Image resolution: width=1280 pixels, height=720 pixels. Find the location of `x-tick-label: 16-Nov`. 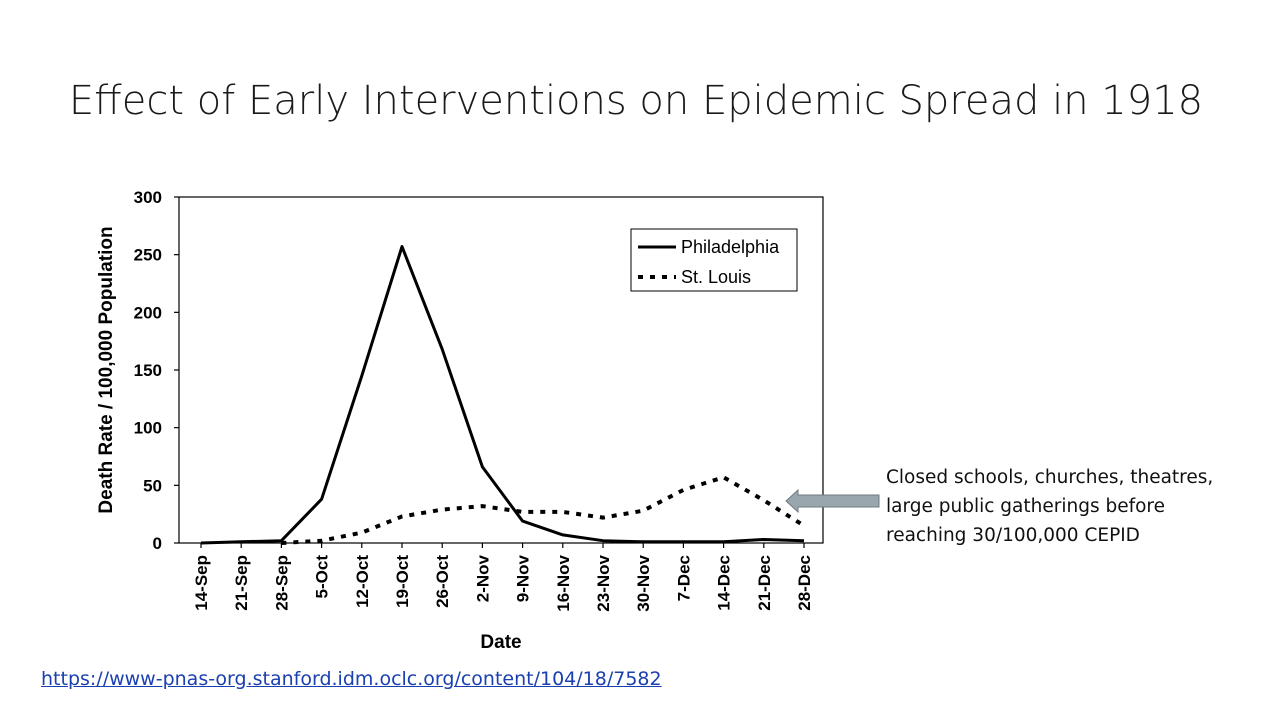

x-tick-label: 16-Nov is located at coordinates (563, 582).